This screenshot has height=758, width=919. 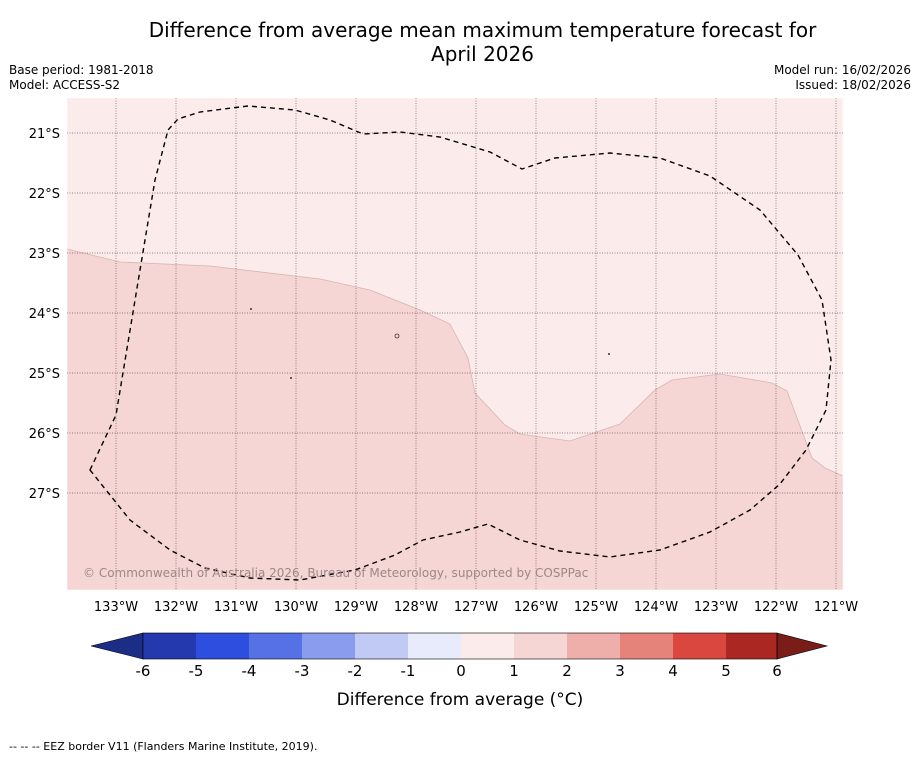 What do you see at coordinates (716, 607) in the screenshot?
I see `lon-label: 123°W` at bounding box center [716, 607].